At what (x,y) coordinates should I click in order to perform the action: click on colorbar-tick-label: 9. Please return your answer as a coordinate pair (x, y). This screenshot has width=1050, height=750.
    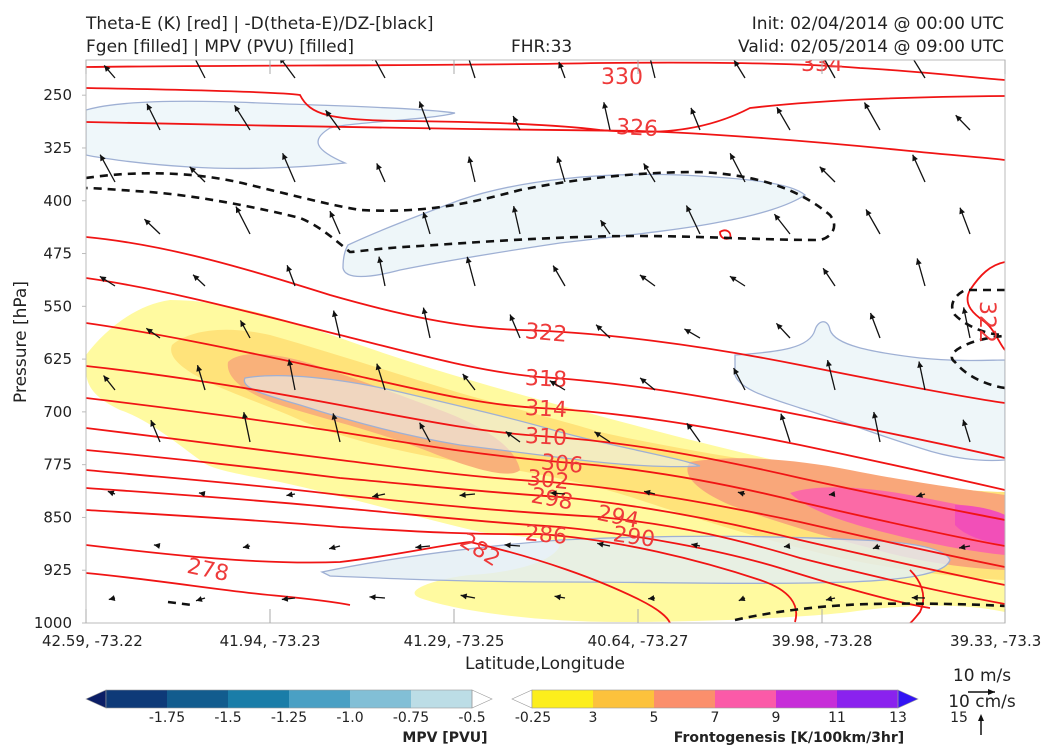
    Looking at the image, I should click on (776, 718).